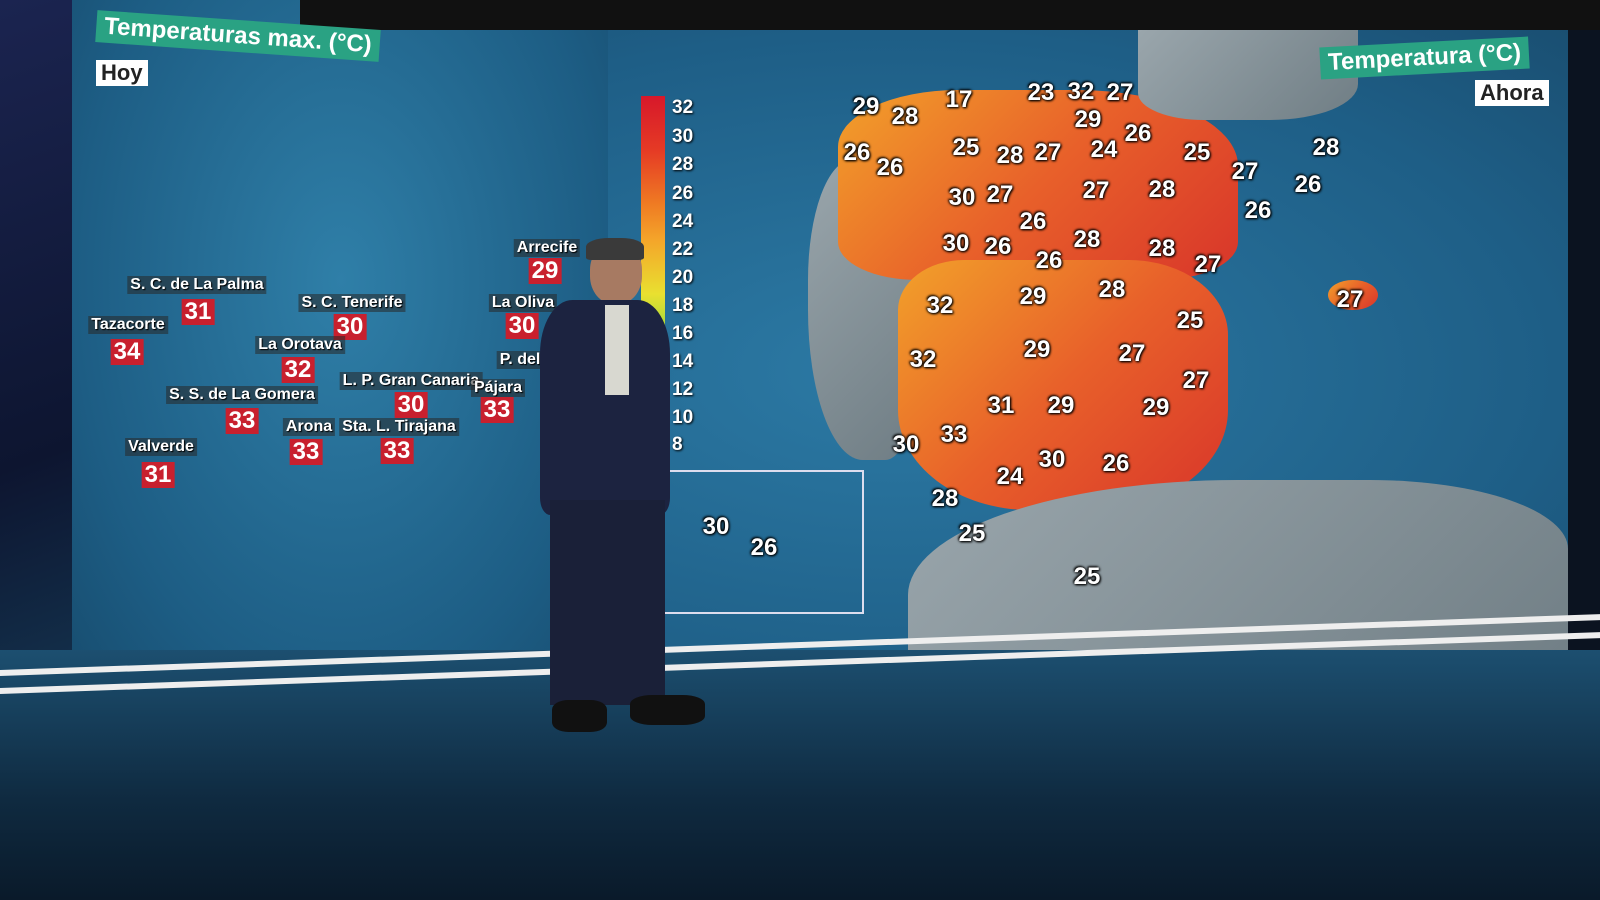 This screenshot has height=900, width=1600. Describe the element at coordinates (683, 305) in the screenshot. I see `legend-tick-label: 18` at that location.